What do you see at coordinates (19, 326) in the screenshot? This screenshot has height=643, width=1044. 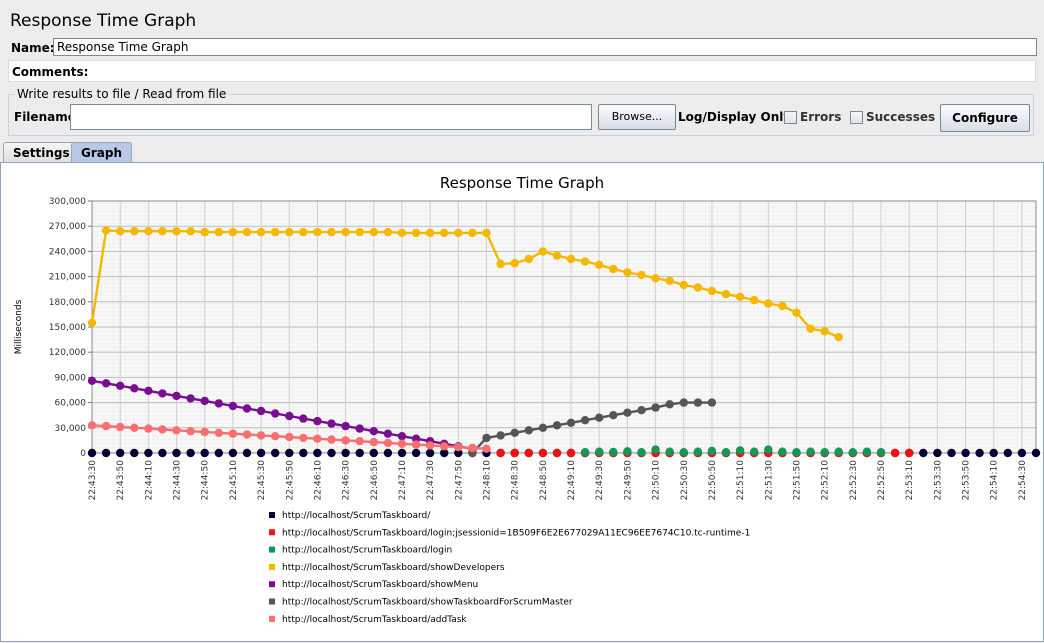 I see `y-axis-label: Milliseconds` at bounding box center [19, 326].